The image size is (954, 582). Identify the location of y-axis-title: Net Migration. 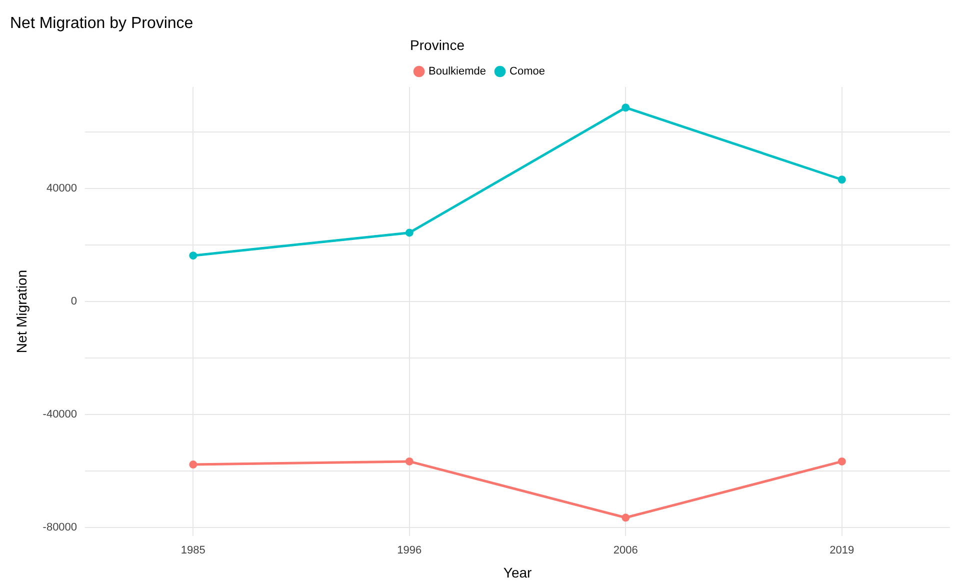
(21, 312).